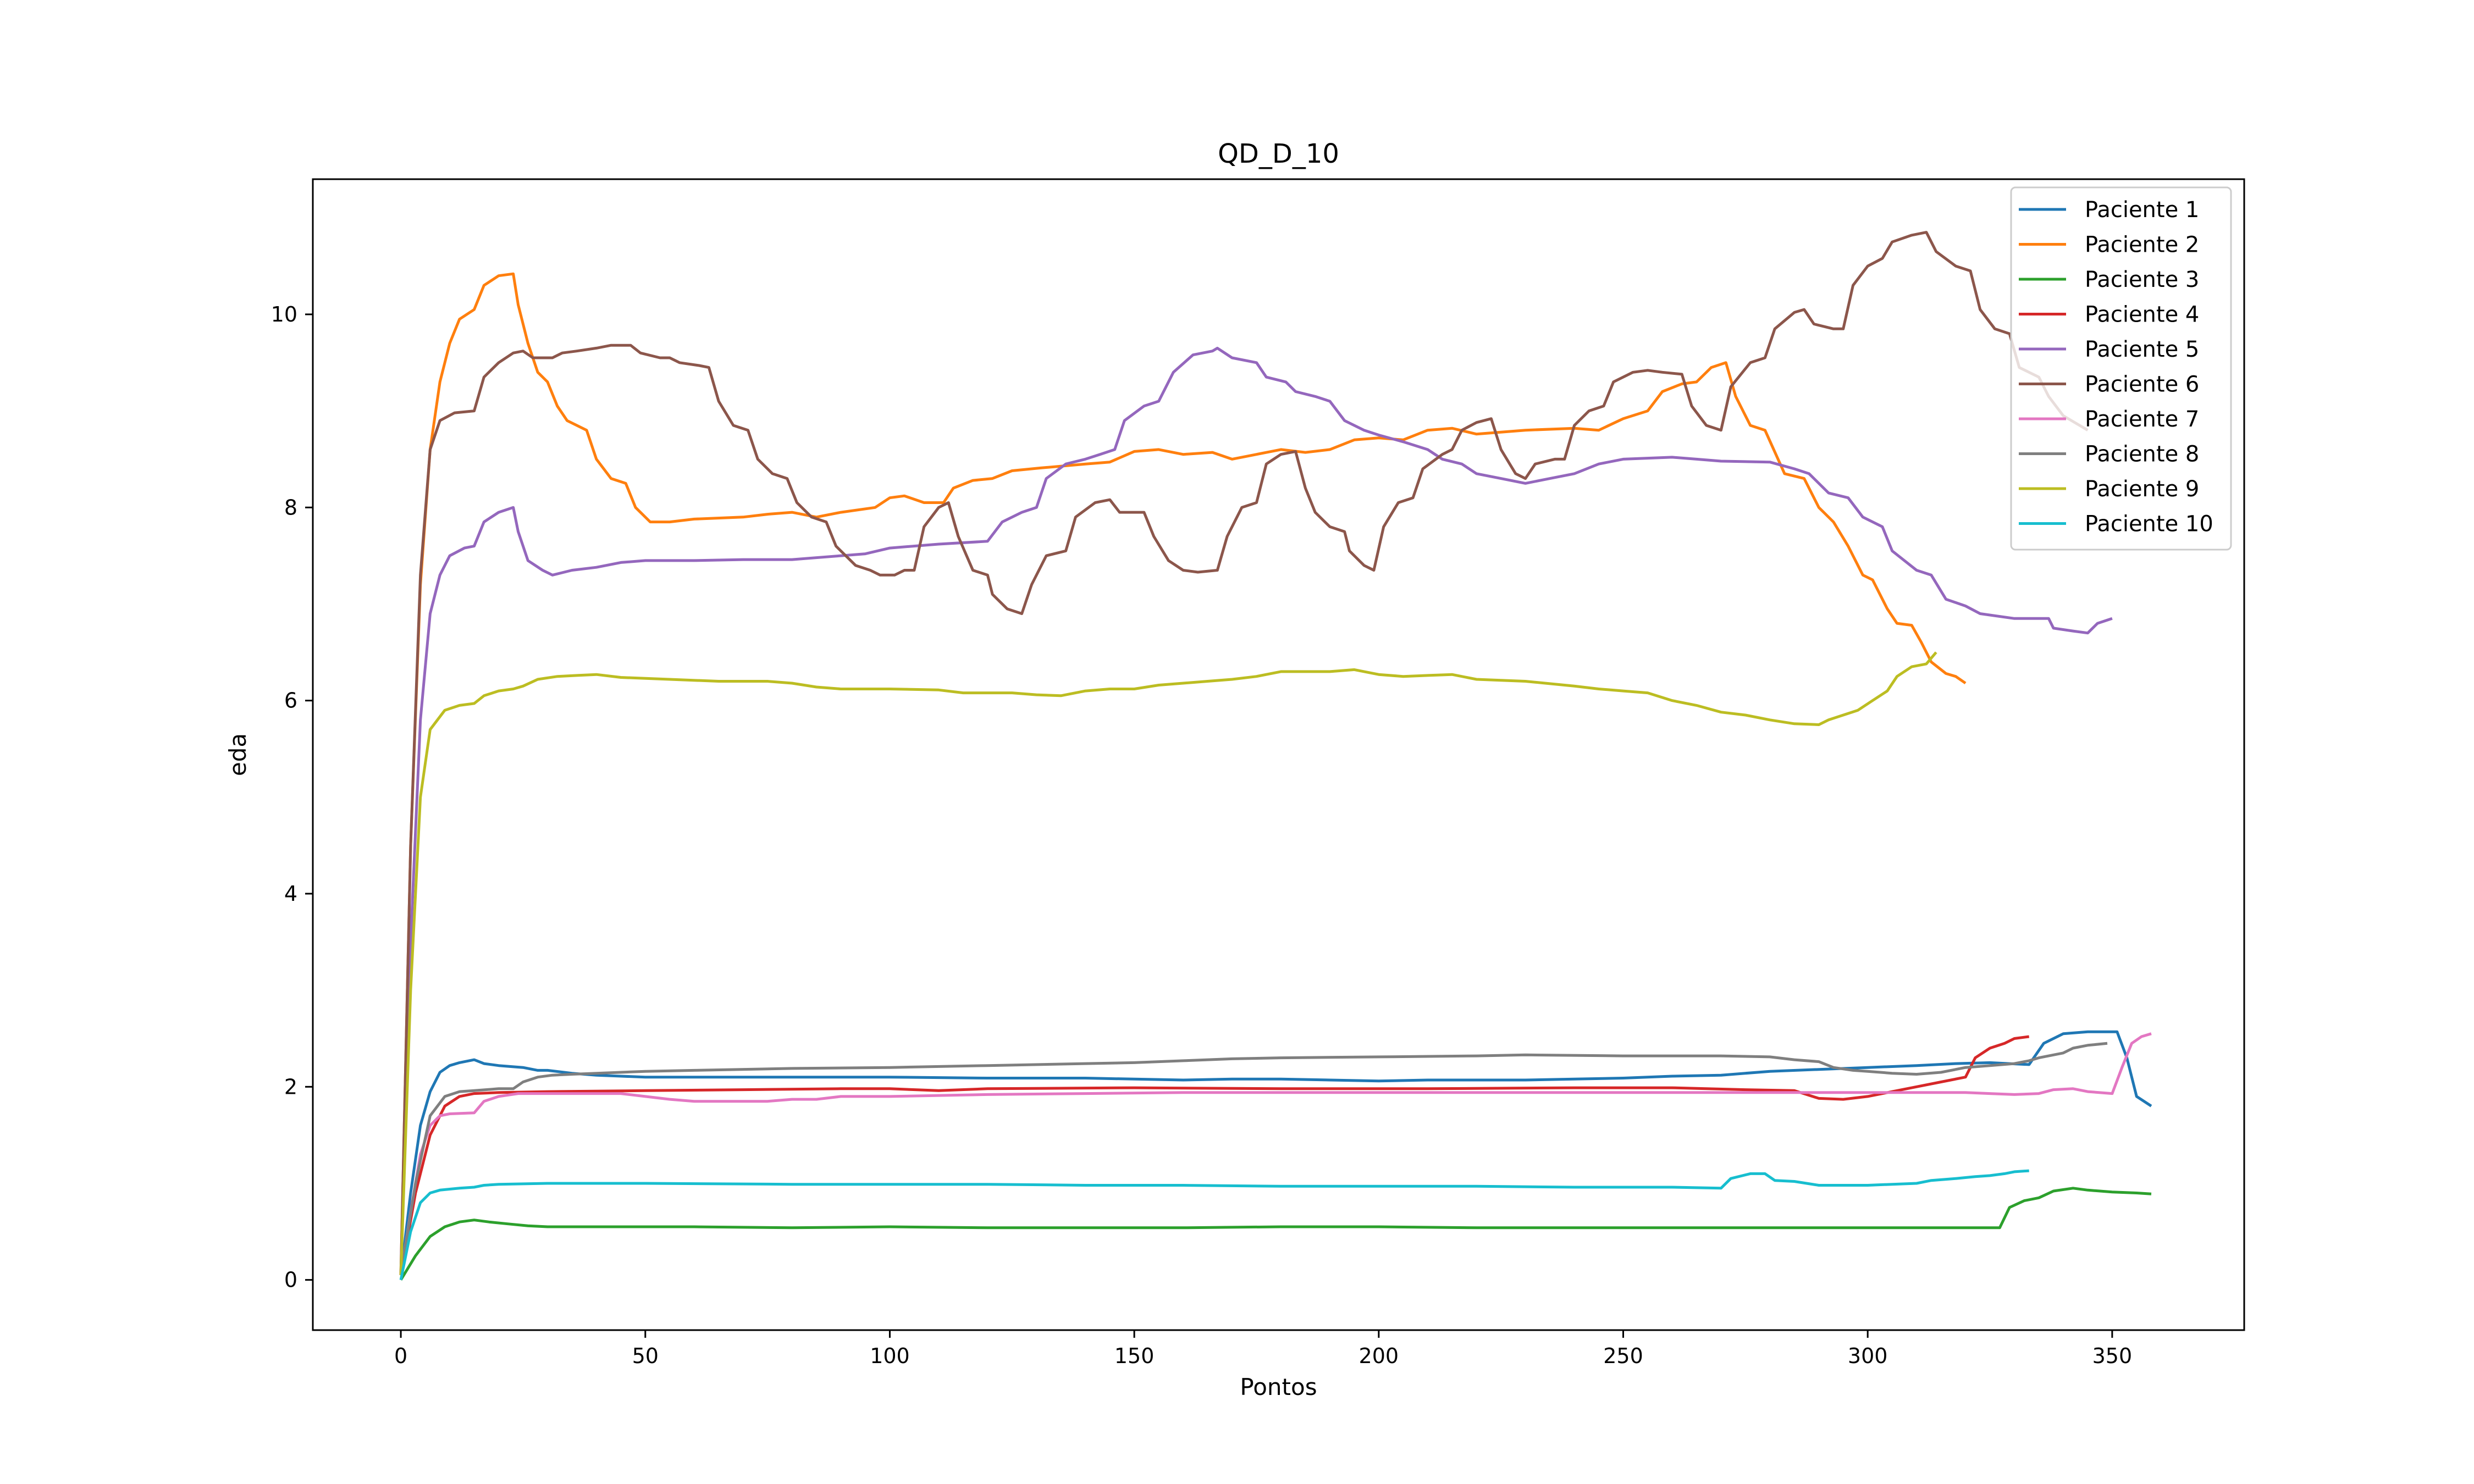  I want to click on x-tick-label: 100, so click(890, 1356).